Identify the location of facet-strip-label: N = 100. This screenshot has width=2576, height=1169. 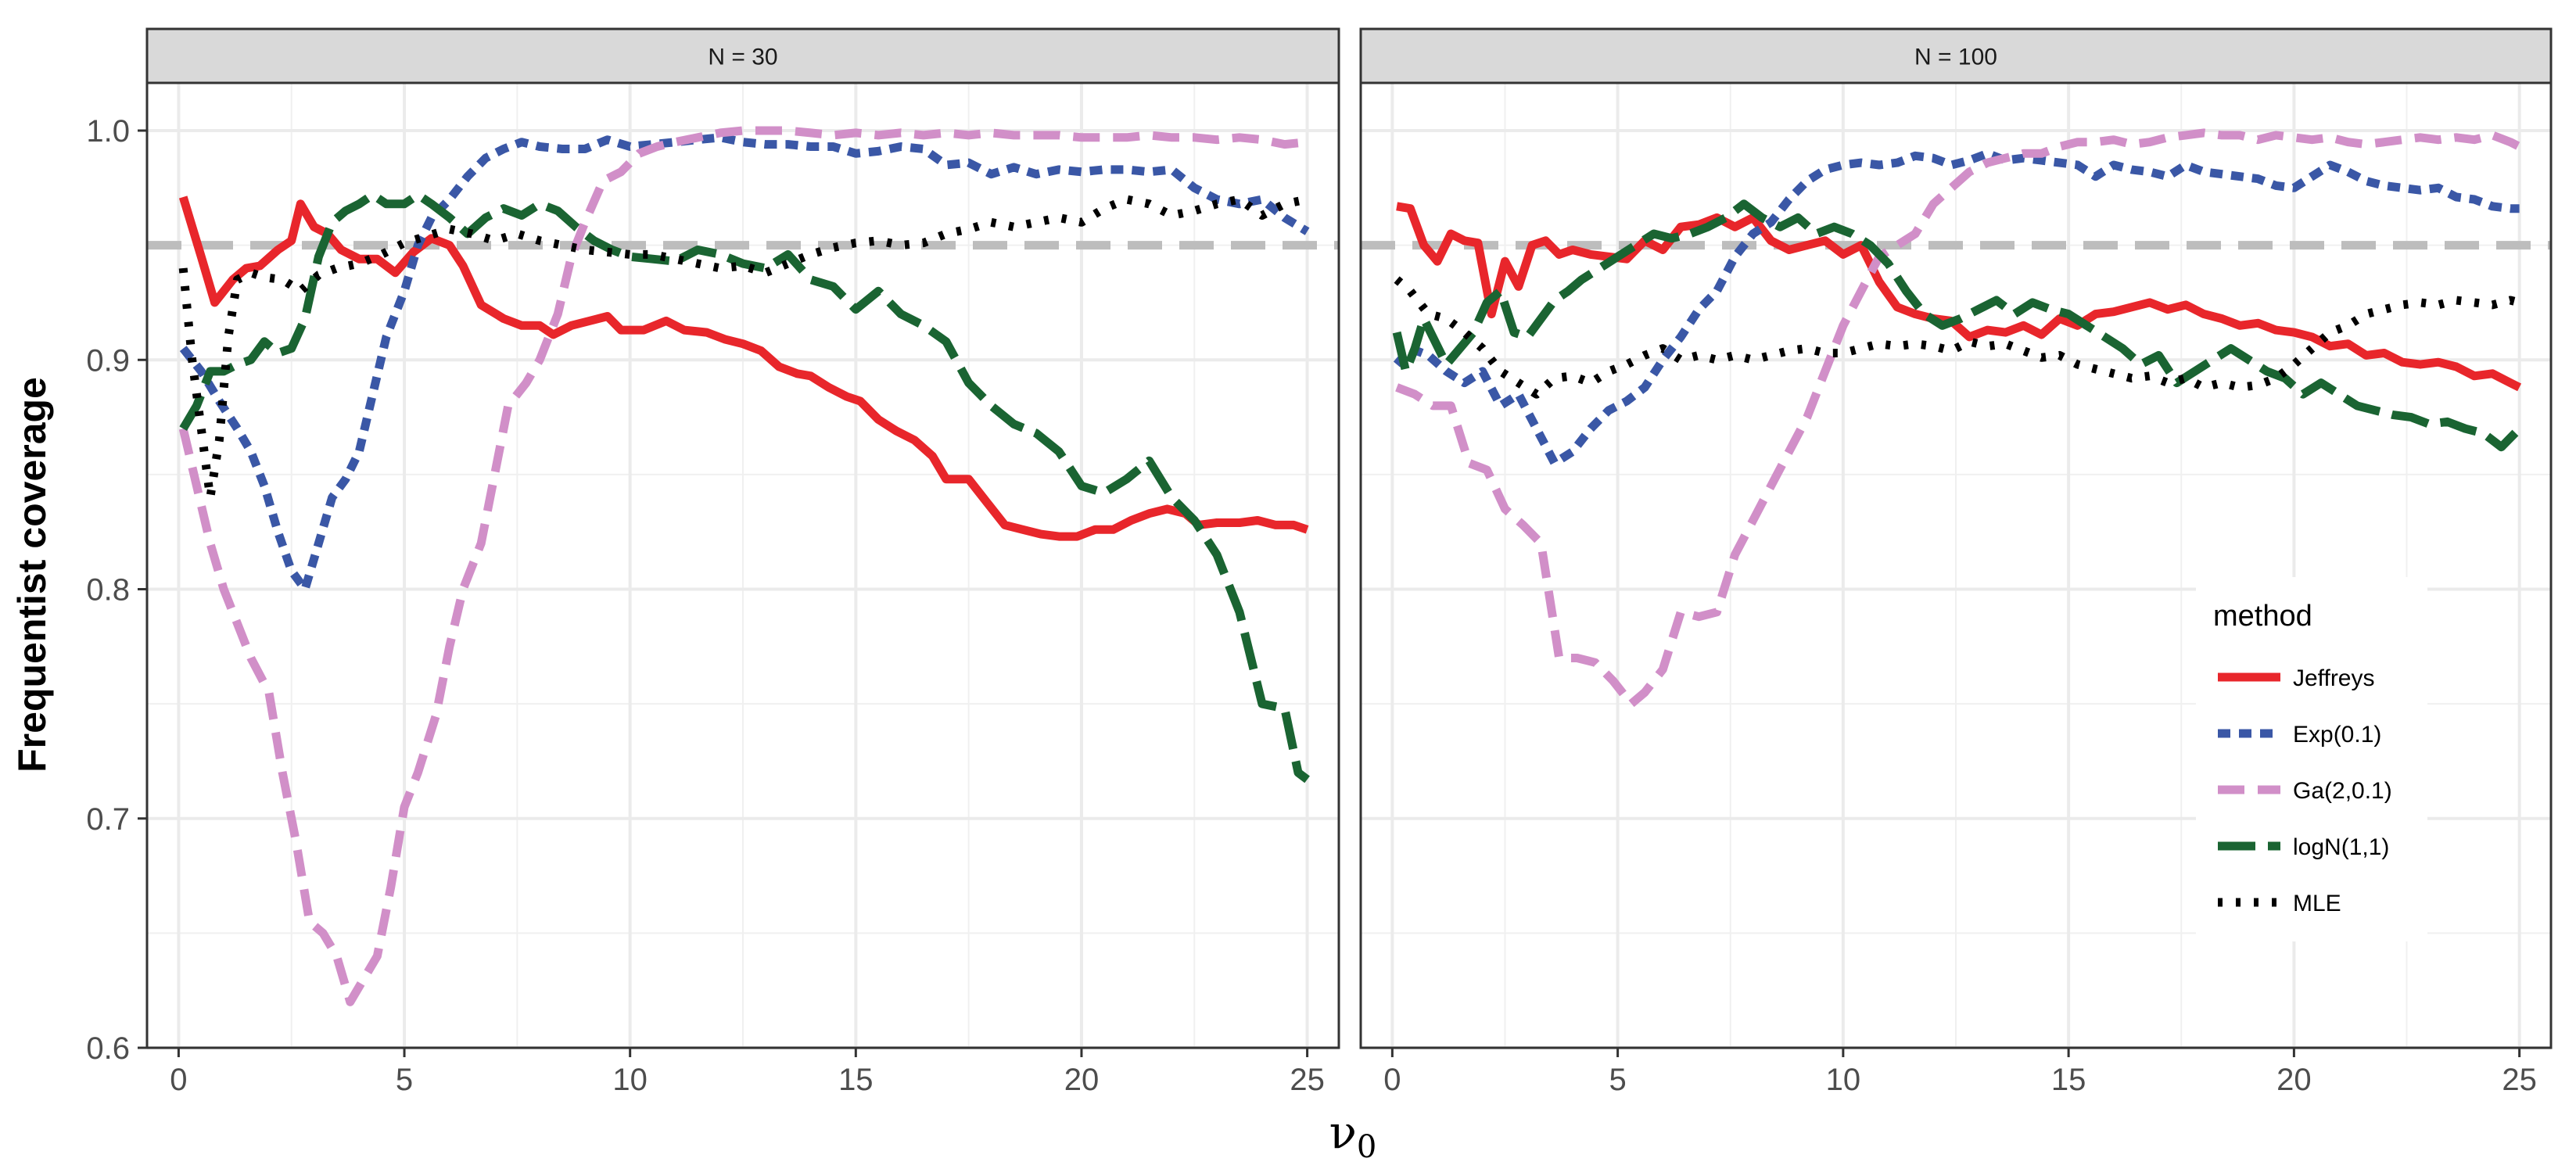
(1956, 58).